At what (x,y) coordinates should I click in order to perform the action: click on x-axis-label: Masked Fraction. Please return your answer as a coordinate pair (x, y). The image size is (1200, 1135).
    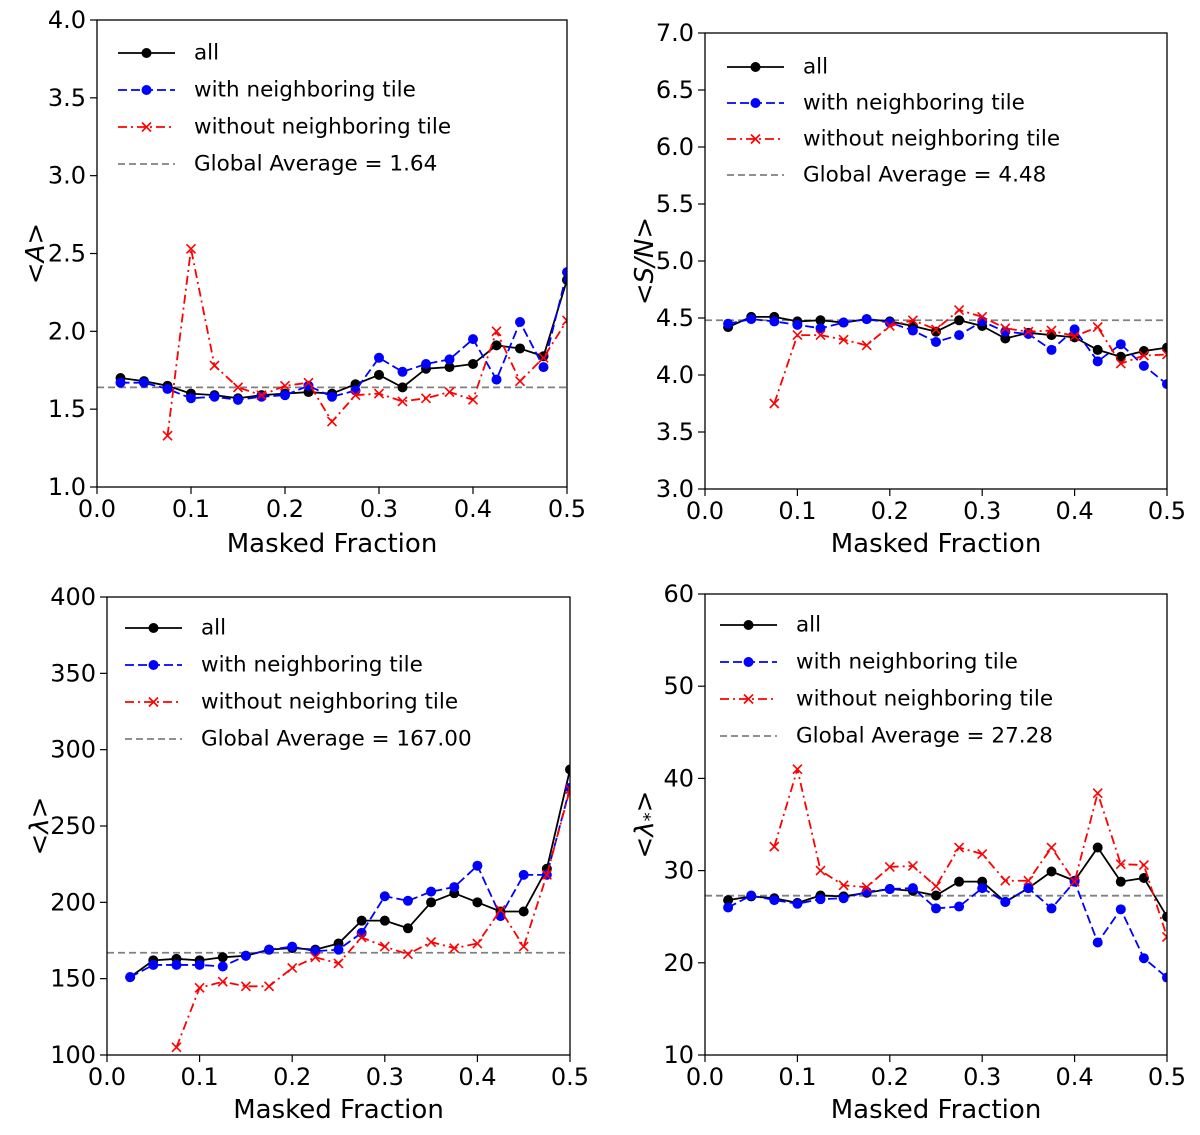
    Looking at the image, I should click on (332, 544).